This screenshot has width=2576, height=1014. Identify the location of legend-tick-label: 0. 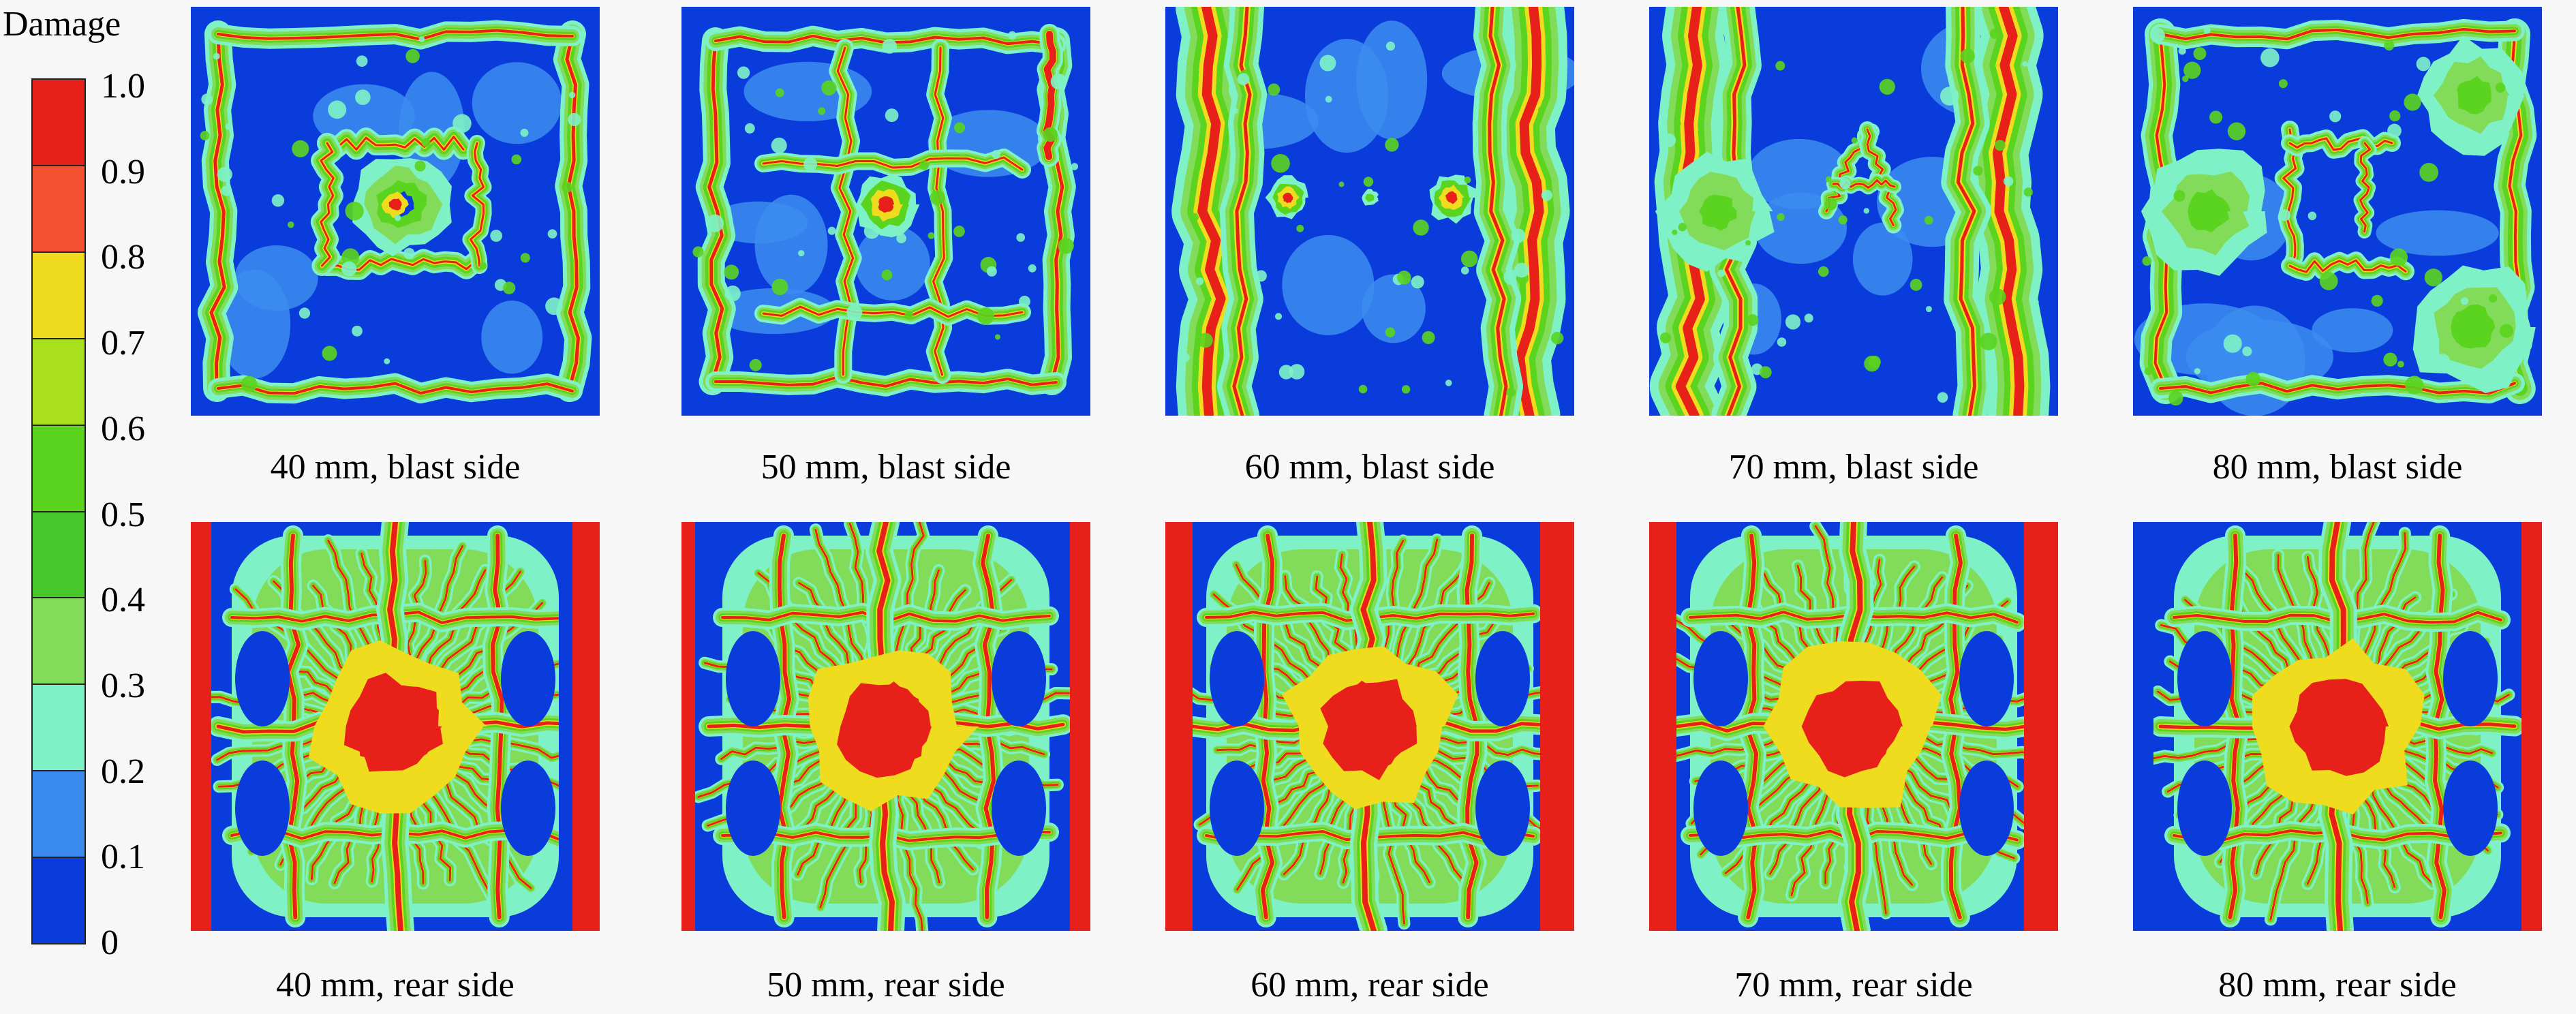
(110, 942).